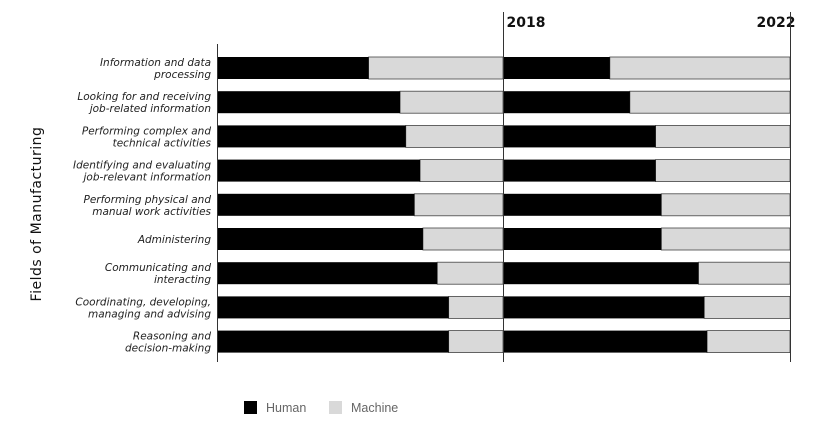  Describe the element at coordinates (250, 407) in the screenshot. I see `legend-swatch-human` at that location.